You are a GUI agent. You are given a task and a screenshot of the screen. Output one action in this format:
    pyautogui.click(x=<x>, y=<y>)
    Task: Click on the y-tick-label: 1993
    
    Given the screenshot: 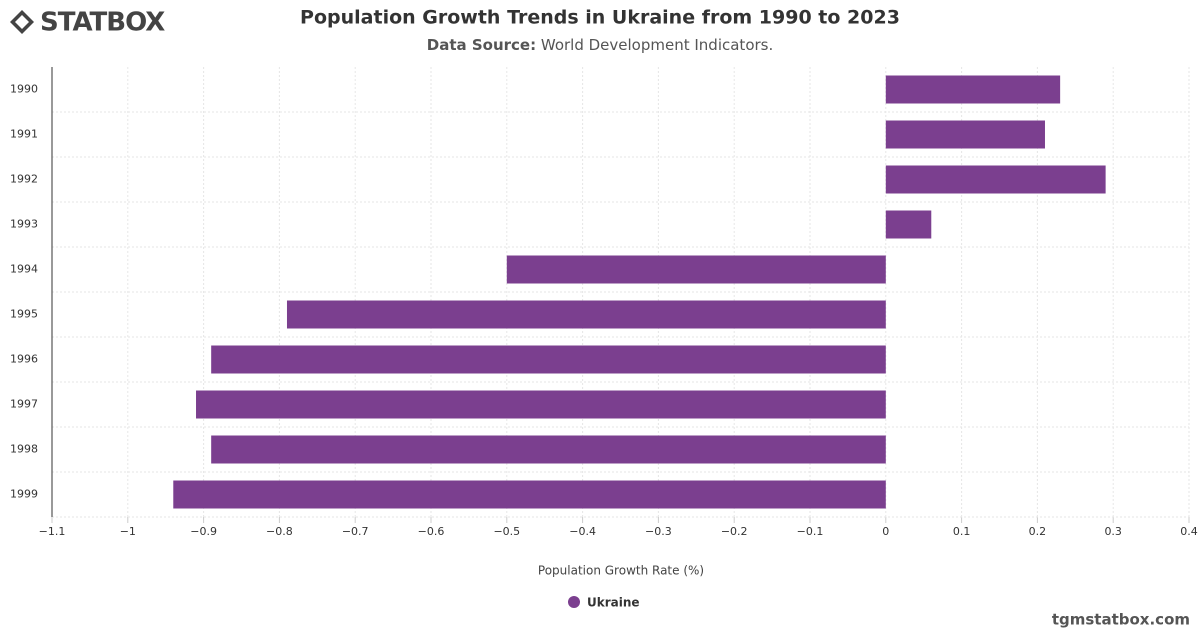 What is the action you would take?
    pyautogui.click(x=24, y=224)
    